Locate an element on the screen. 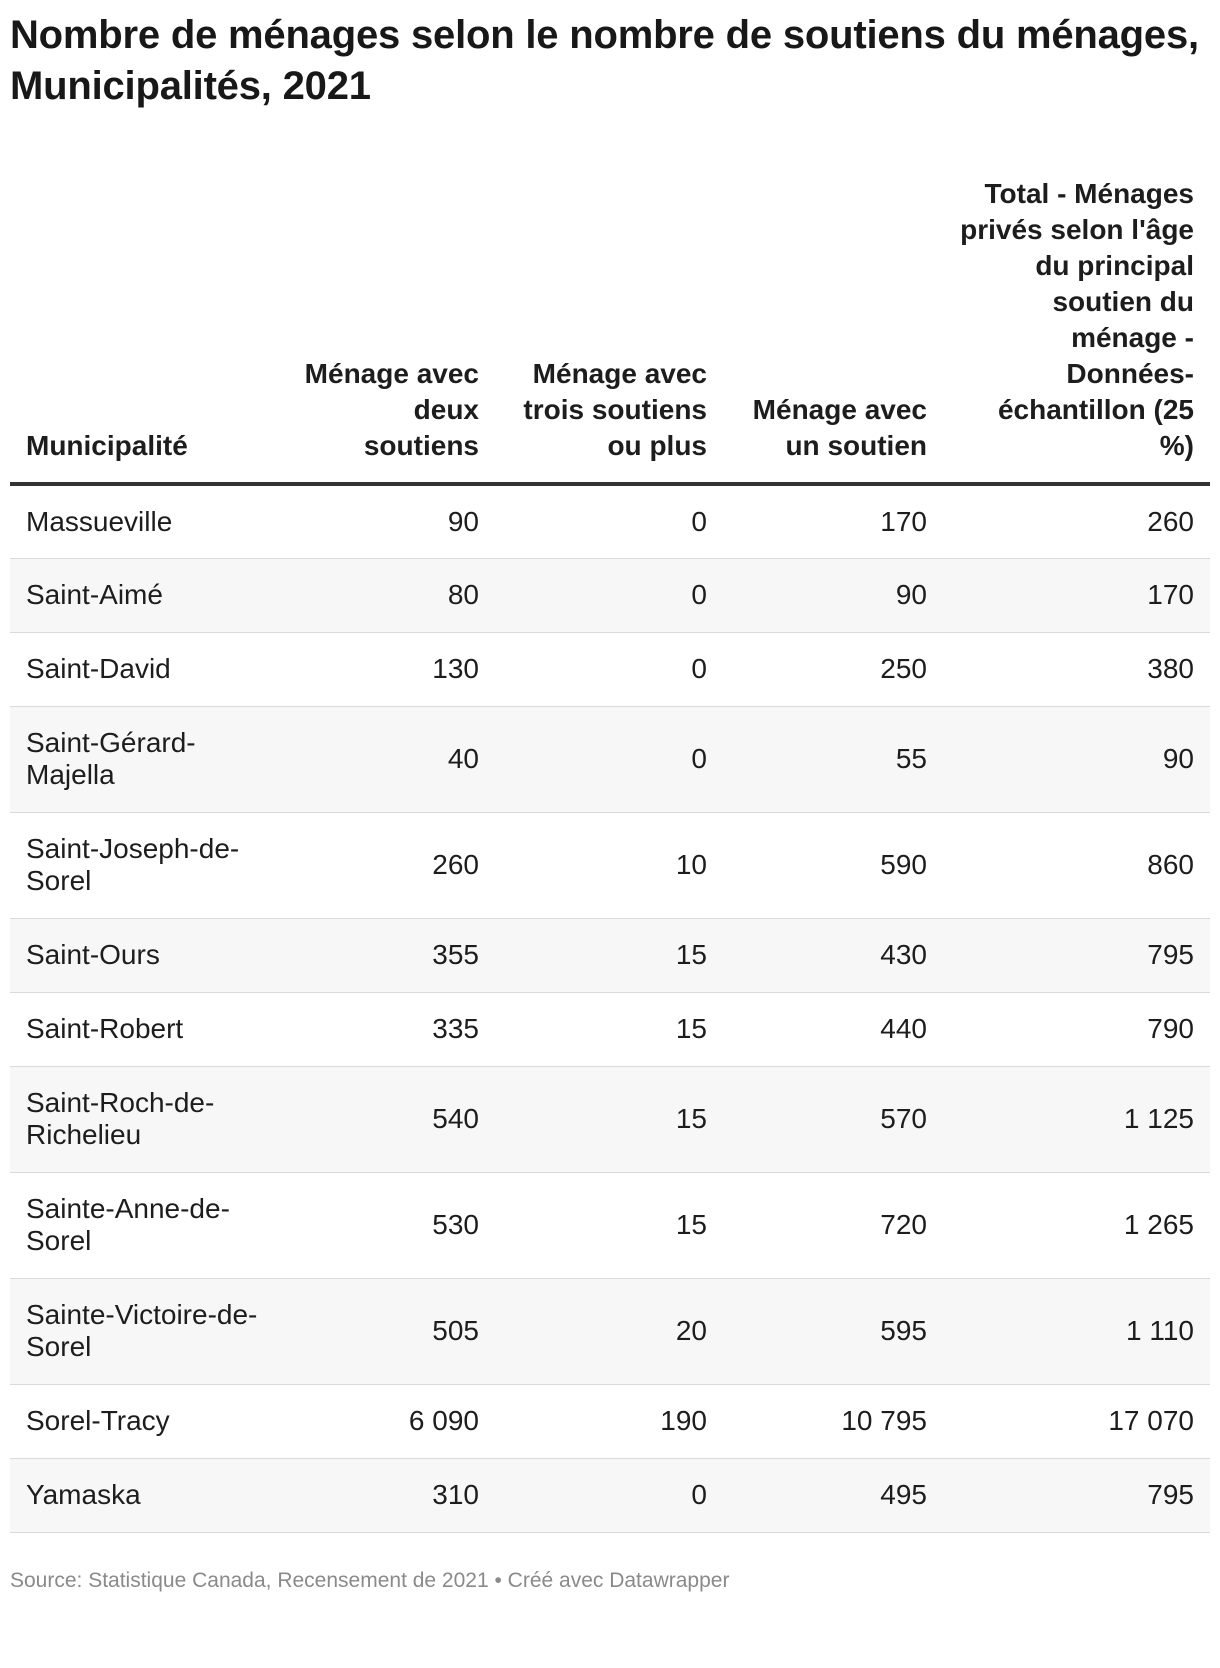 Image resolution: width=1220 pixels, height=1668 pixels. cell-total: 1 265 is located at coordinates (1076, 1225).